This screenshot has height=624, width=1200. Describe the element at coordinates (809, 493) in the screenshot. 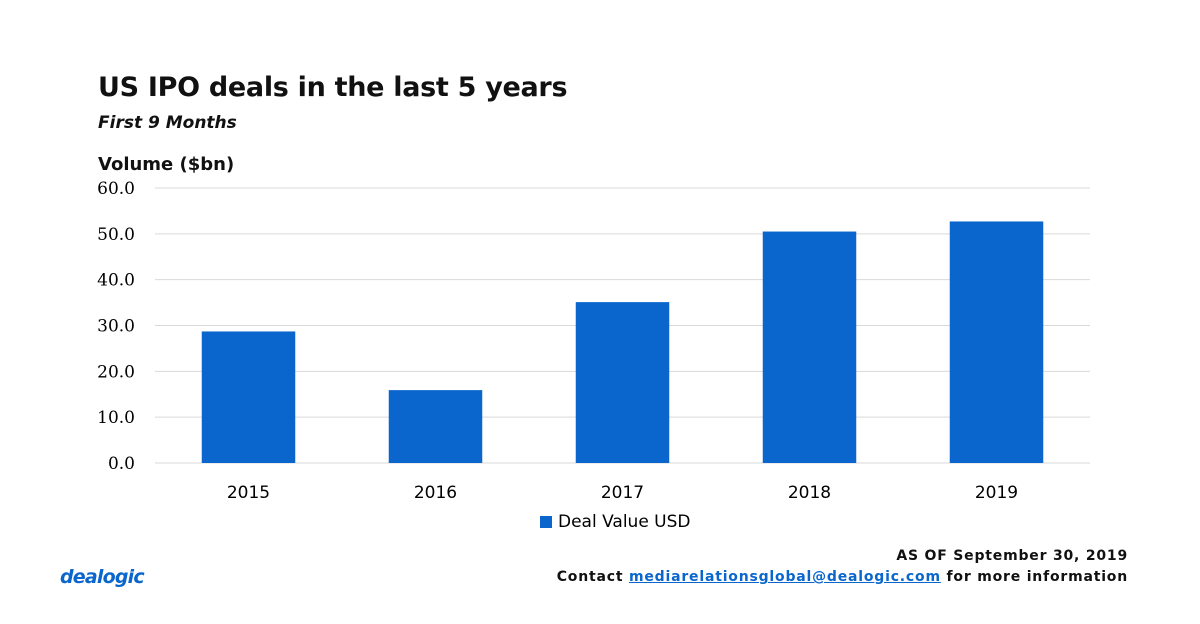

I see `x-tick-label: 2018` at that location.